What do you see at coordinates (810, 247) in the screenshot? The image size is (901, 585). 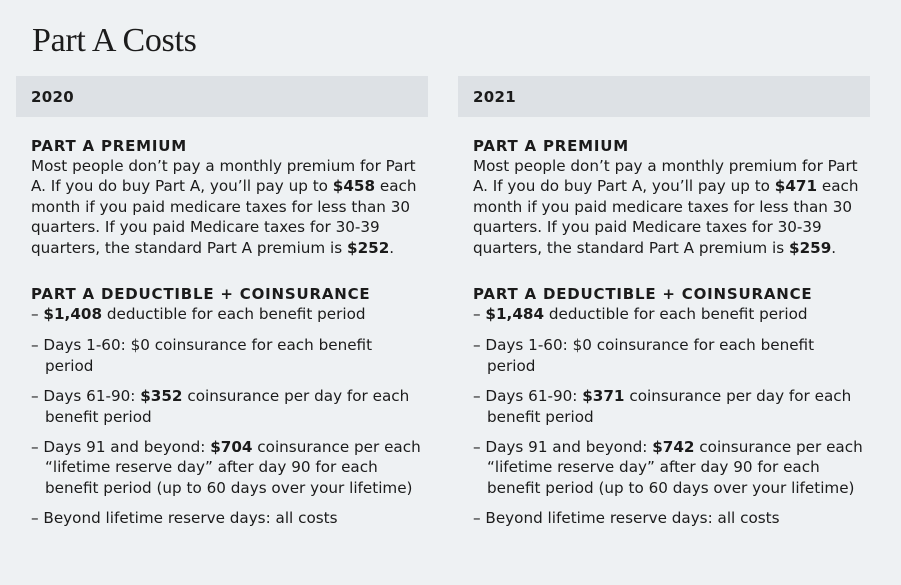 I see `amount: $259` at bounding box center [810, 247].